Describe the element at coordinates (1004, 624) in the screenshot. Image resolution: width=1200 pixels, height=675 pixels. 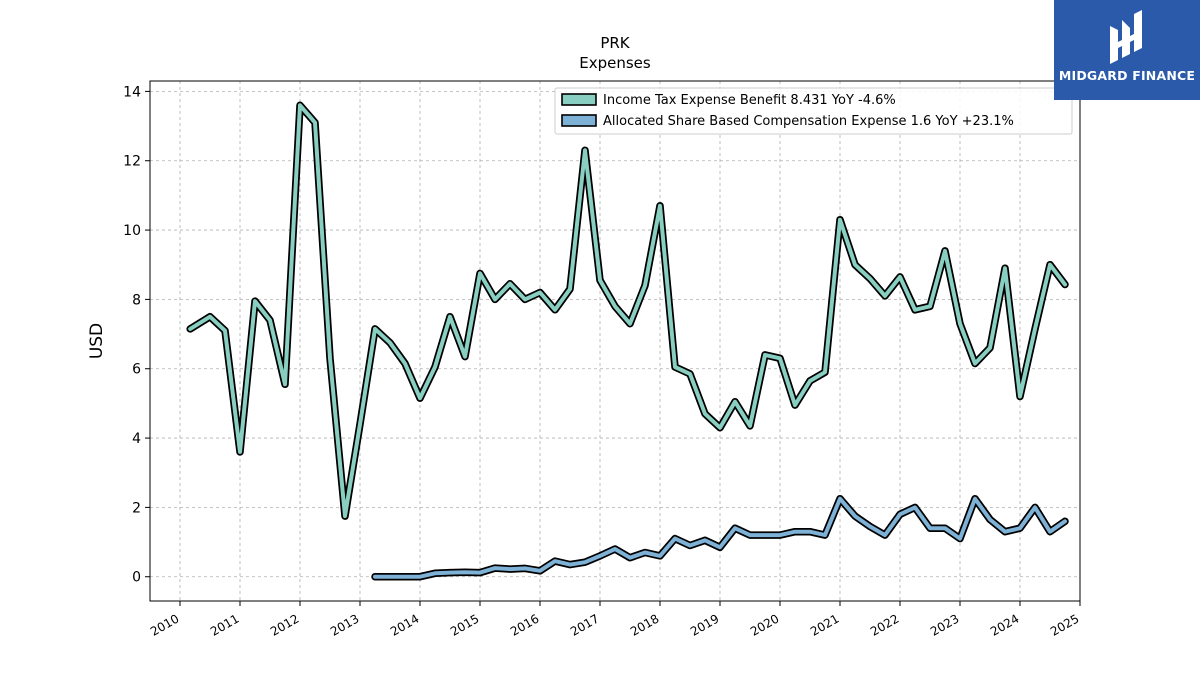
I see `x-tick-label: 2024` at that location.